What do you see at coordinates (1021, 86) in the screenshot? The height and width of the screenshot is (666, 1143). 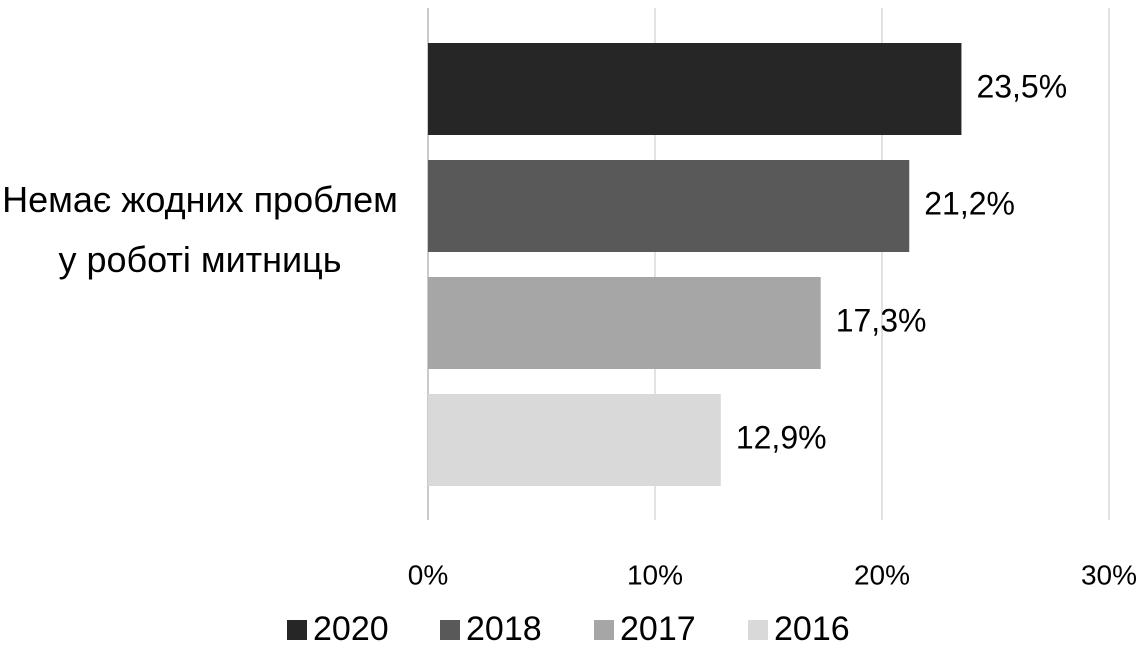 I see `value-label: 23,5%` at bounding box center [1021, 86].